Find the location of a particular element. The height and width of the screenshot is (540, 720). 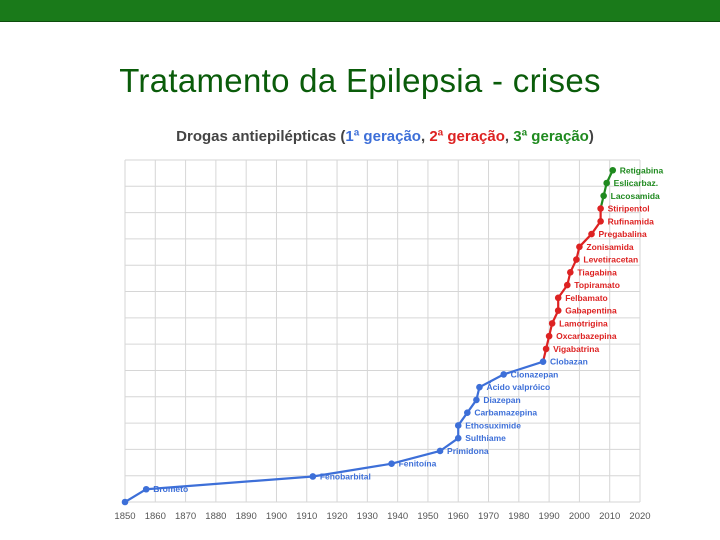

chart-title-sep1: , is located at coordinates (425, 136).